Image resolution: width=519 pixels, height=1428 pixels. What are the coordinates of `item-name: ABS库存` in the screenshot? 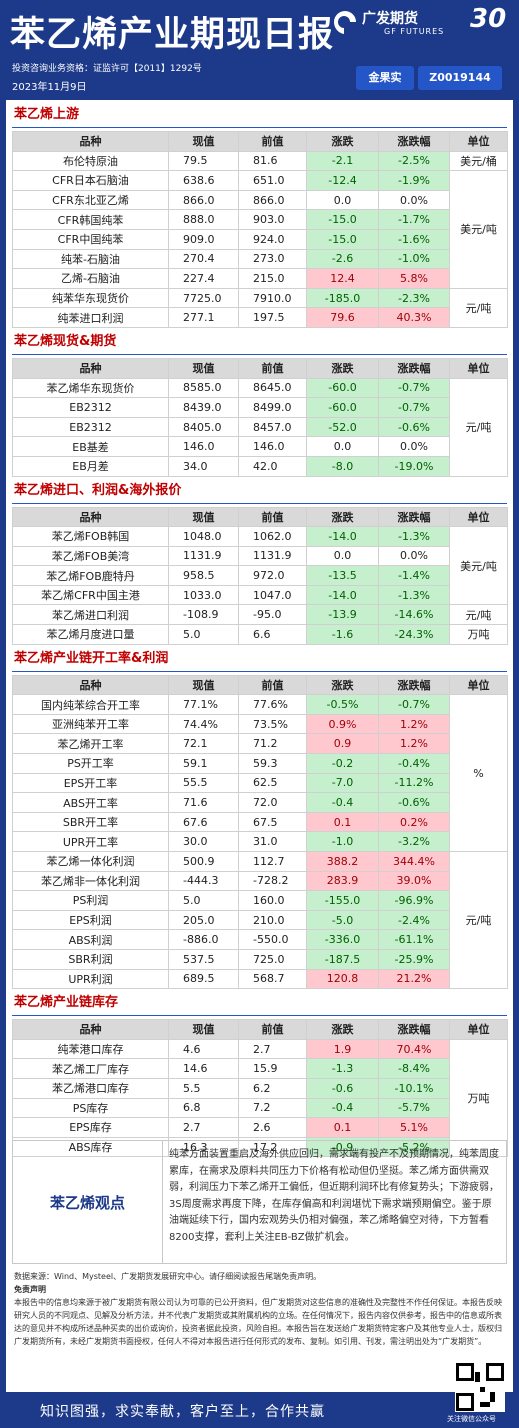 It's located at (90, 1147).